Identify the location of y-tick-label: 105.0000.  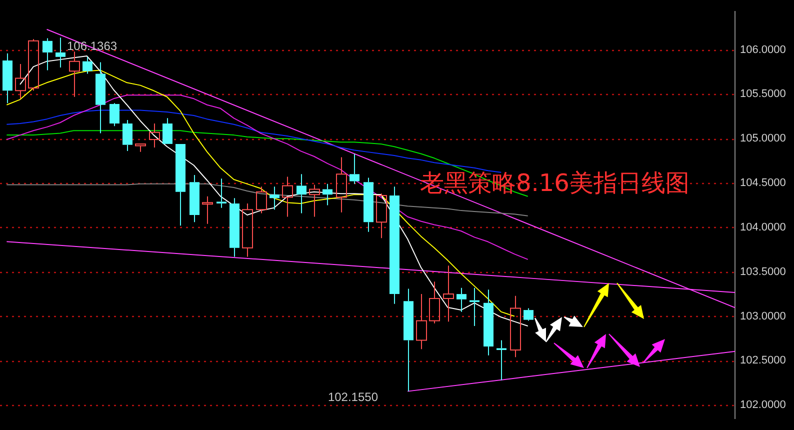
(763, 138).